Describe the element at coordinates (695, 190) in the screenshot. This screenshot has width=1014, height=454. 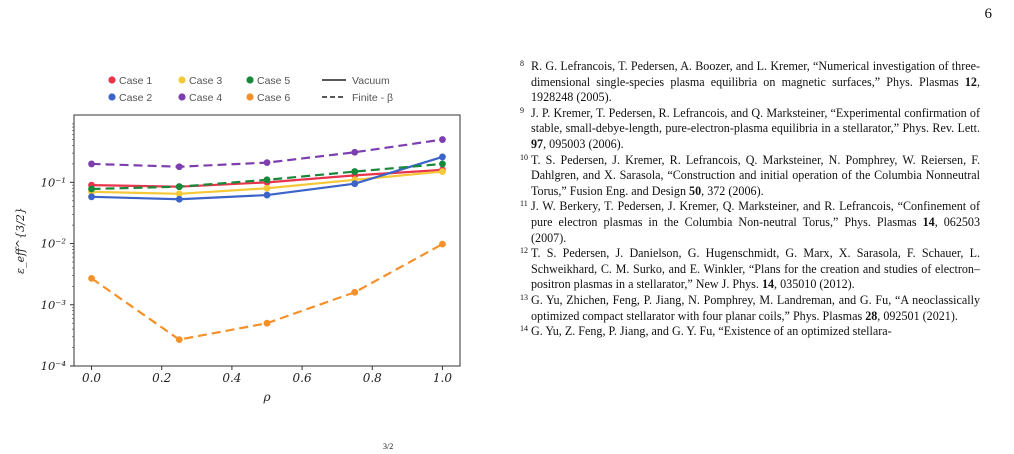
I see `reference-volume: 50` at that location.